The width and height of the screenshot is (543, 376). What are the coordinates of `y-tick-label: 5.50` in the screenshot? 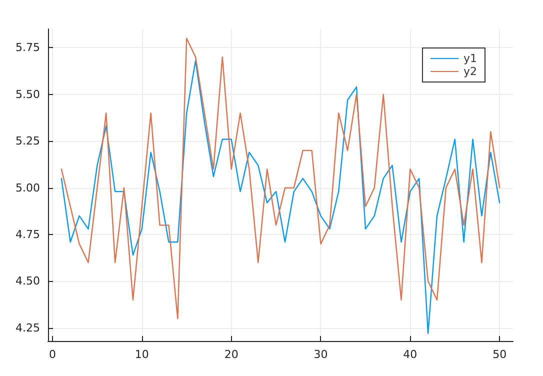 It's located at (28, 94).